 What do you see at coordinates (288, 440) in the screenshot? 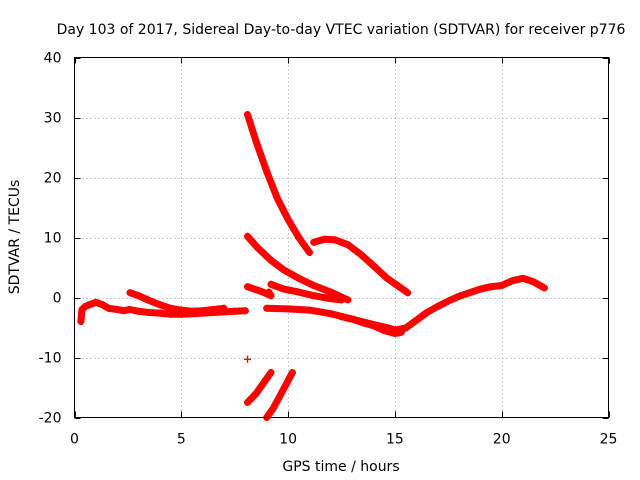
I see `x-tick-label: 10` at bounding box center [288, 440].